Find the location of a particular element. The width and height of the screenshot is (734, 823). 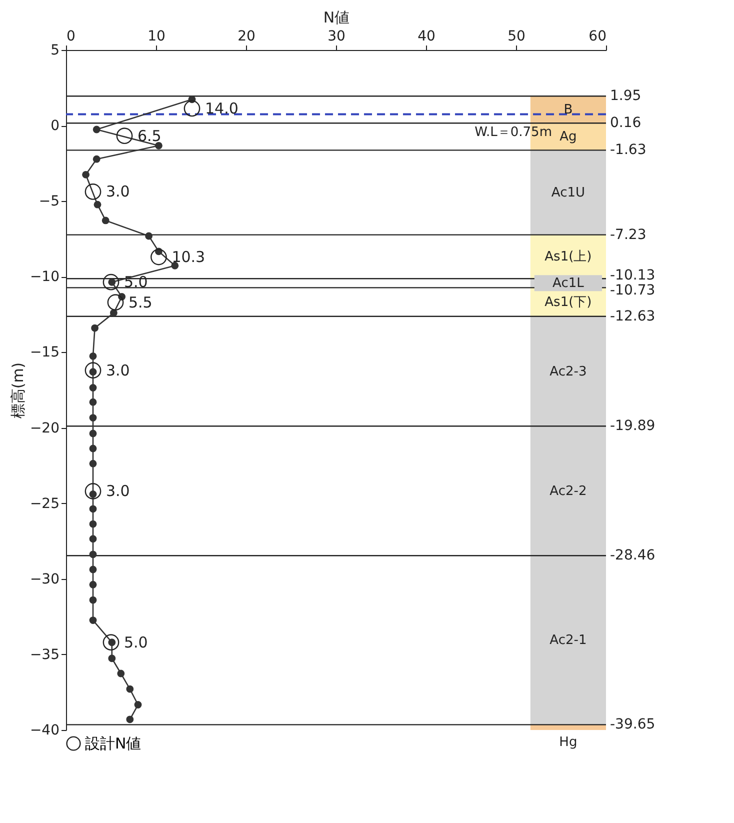

annotation: 6.5 is located at coordinates (150, 135).